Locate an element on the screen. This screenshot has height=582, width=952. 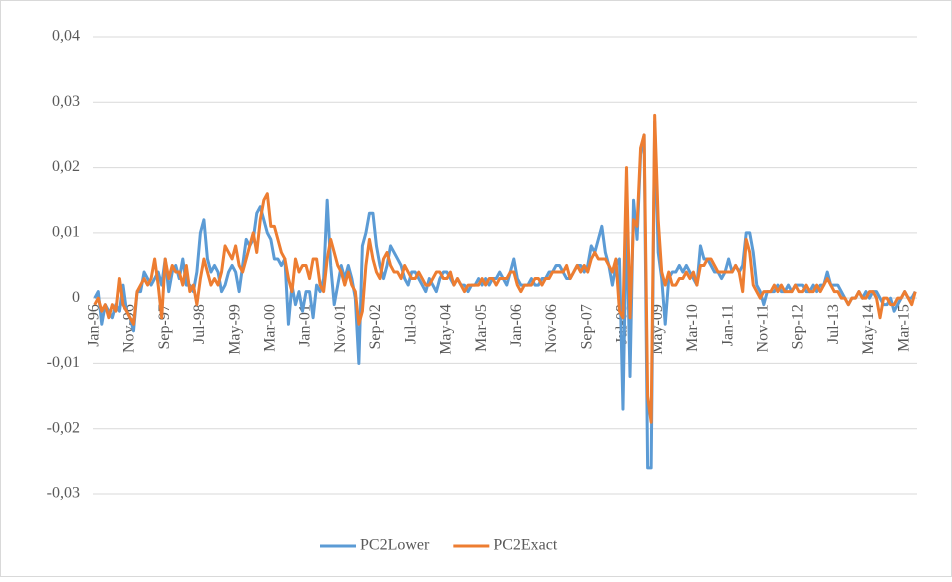
x-tick-label: May-04 is located at coordinates (446, 329).